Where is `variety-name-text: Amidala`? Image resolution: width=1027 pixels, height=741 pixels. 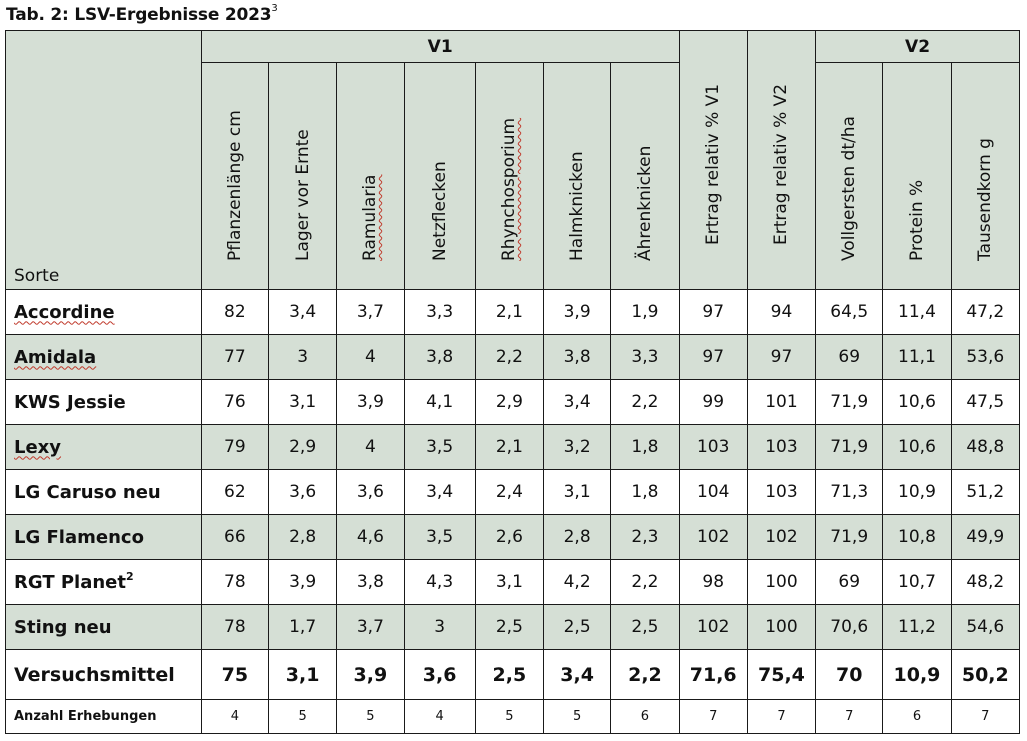 variety-name-text: Amidala is located at coordinates (55, 357).